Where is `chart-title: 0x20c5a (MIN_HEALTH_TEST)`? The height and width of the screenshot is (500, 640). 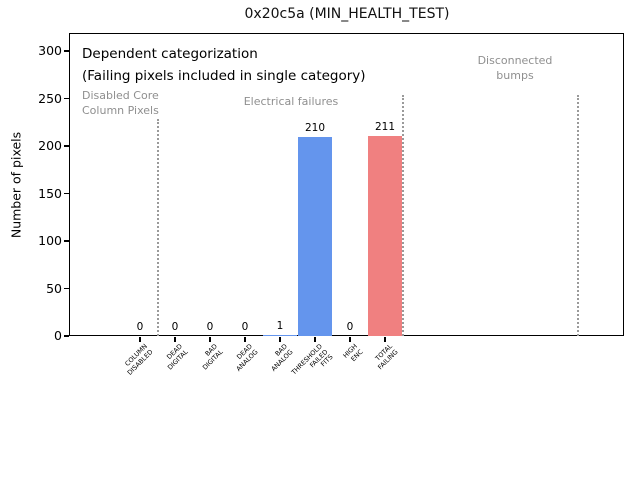 chart-title: 0x20c5a (MIN_HEALTH_TEST) is located at coordinates (347, 14).